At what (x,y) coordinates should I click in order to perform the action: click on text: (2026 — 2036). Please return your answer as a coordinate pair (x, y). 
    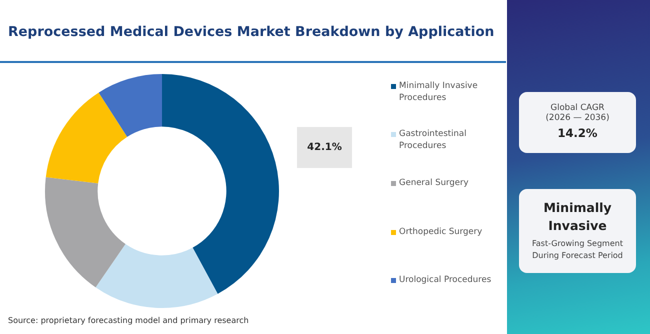
    Looking at the image, I should click on (577, 118).